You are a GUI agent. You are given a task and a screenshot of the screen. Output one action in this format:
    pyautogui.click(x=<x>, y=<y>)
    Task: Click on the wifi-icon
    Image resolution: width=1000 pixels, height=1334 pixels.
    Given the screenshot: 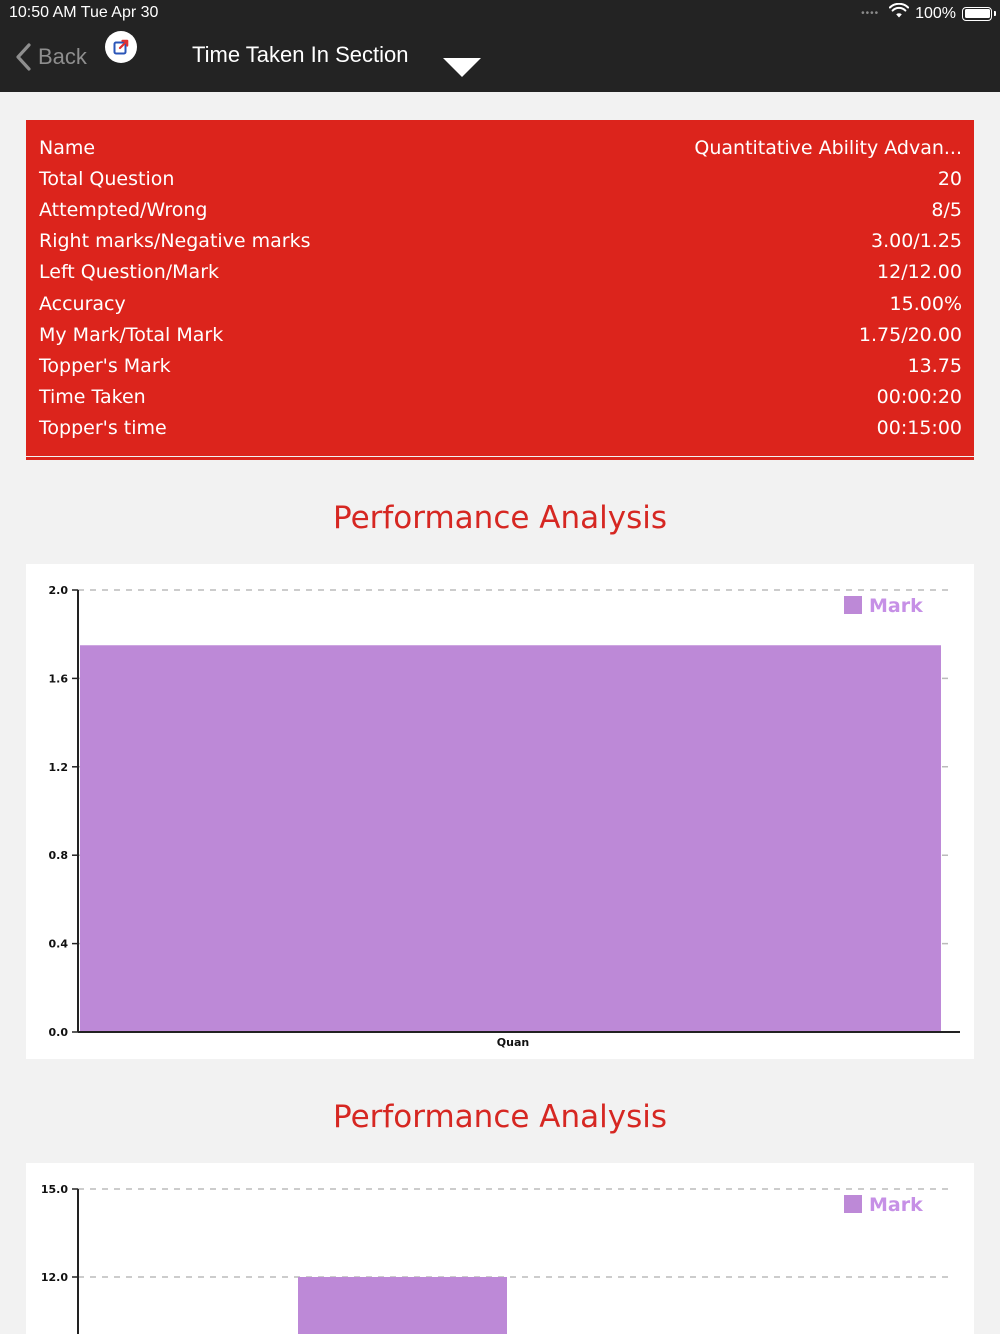 What is the action you would take?
    pyautogui.click(x=899, y=13)
    